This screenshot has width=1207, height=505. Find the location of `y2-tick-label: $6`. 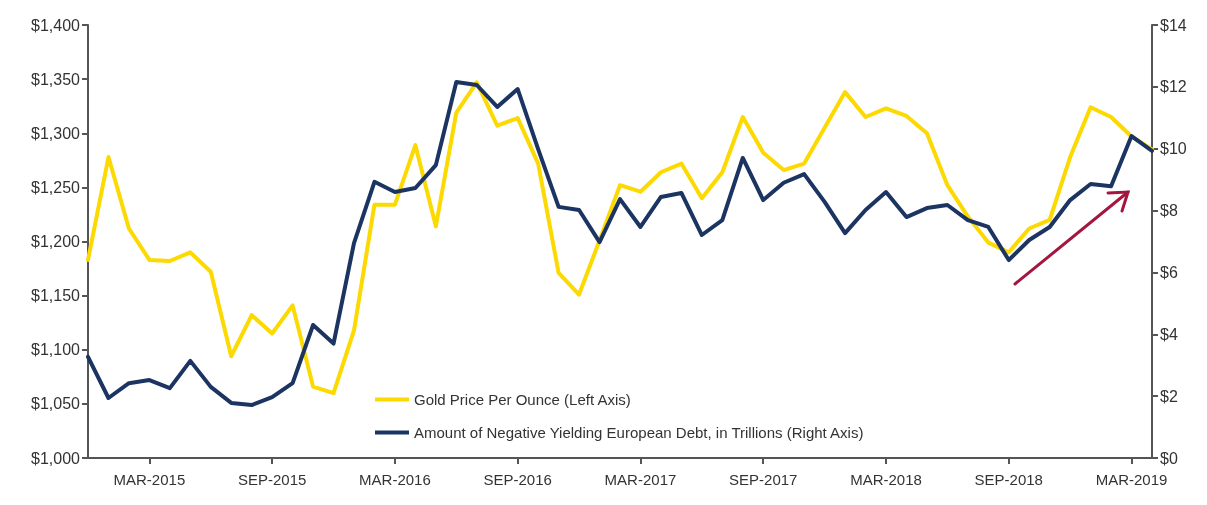

y2-tick-label: $6 is located at coordinates (1169, 272).